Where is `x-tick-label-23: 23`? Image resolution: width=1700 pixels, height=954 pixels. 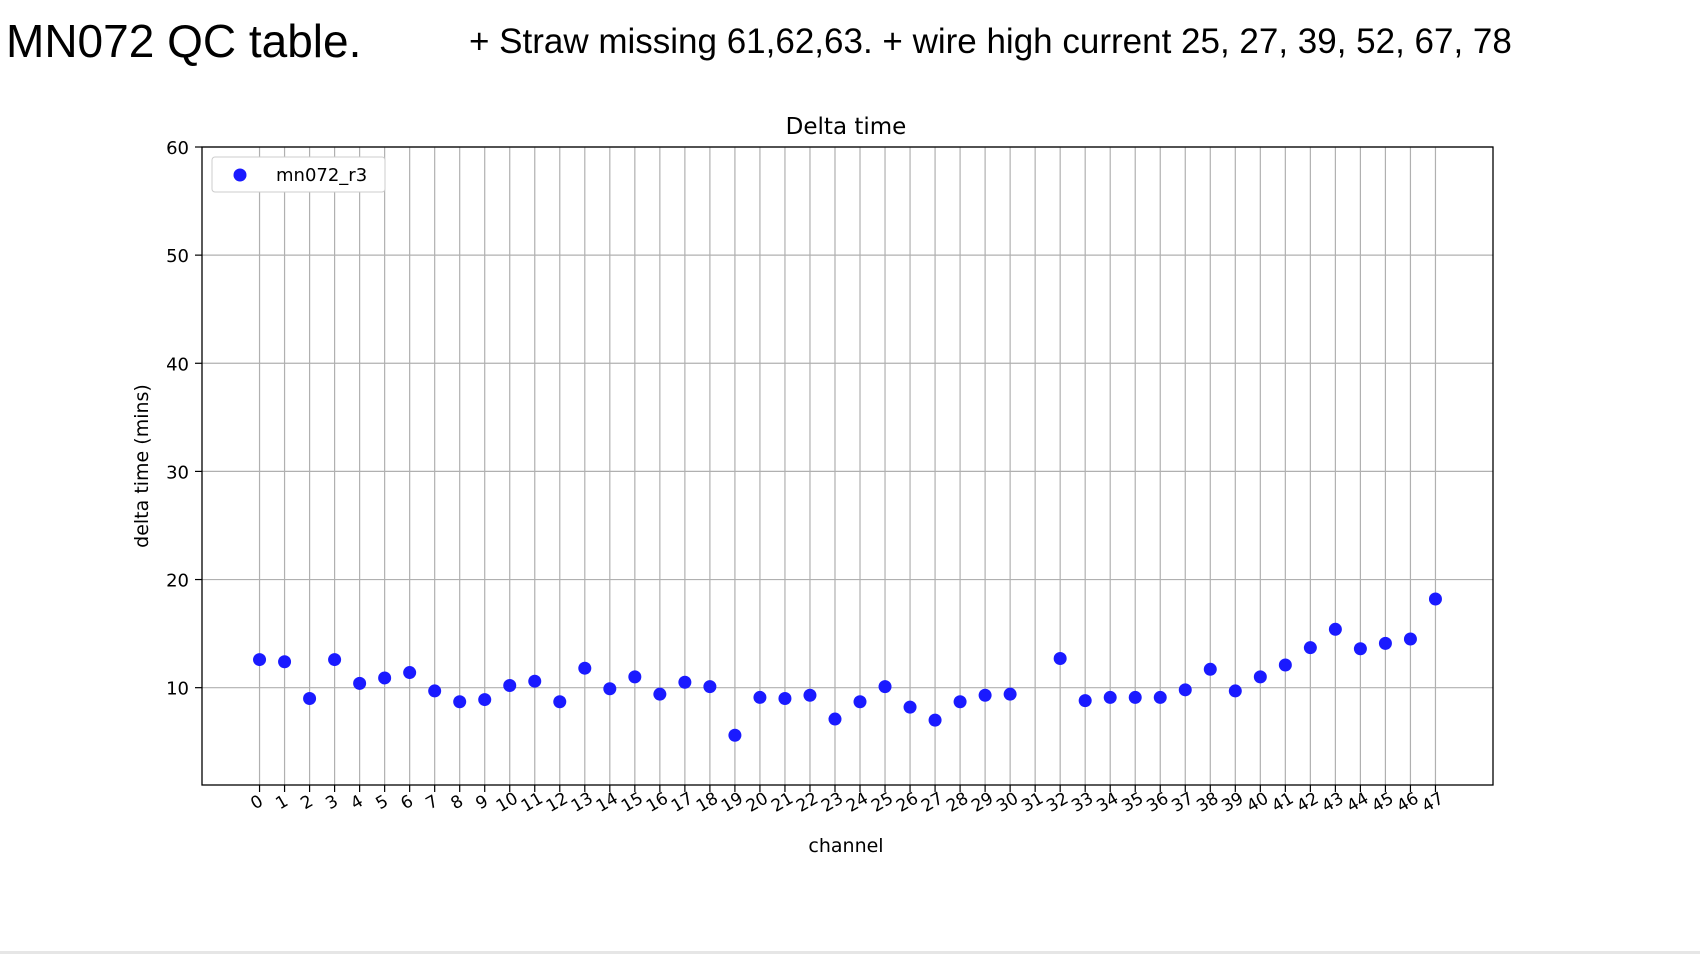 x-tick-label-23: 23 is located at coordinates (832, 803).